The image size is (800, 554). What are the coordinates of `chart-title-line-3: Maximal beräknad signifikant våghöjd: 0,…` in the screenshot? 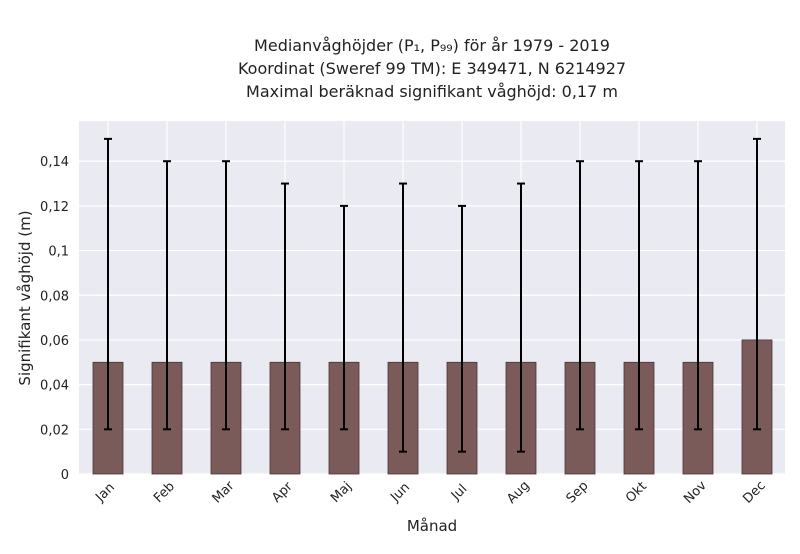 It's located at (432, 91).